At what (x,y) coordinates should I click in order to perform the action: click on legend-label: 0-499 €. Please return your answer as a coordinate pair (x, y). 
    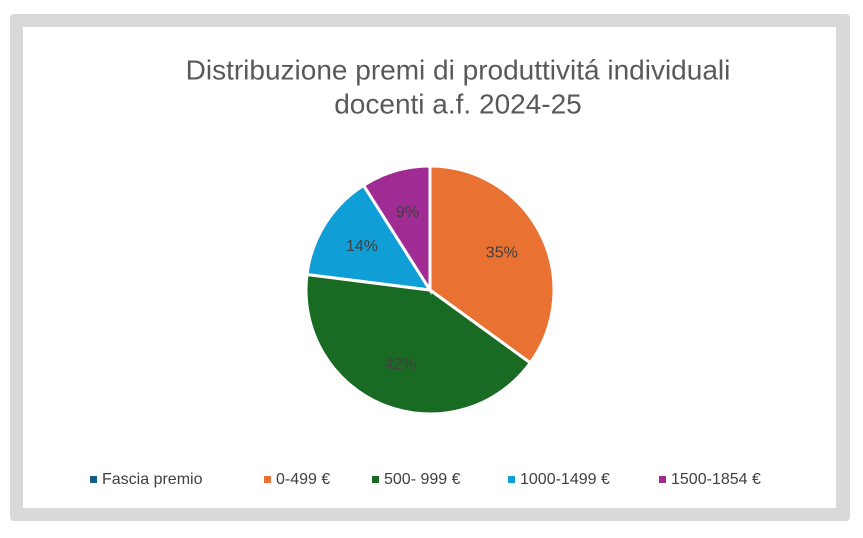
    Looking at the image, I should click on (303, 479).